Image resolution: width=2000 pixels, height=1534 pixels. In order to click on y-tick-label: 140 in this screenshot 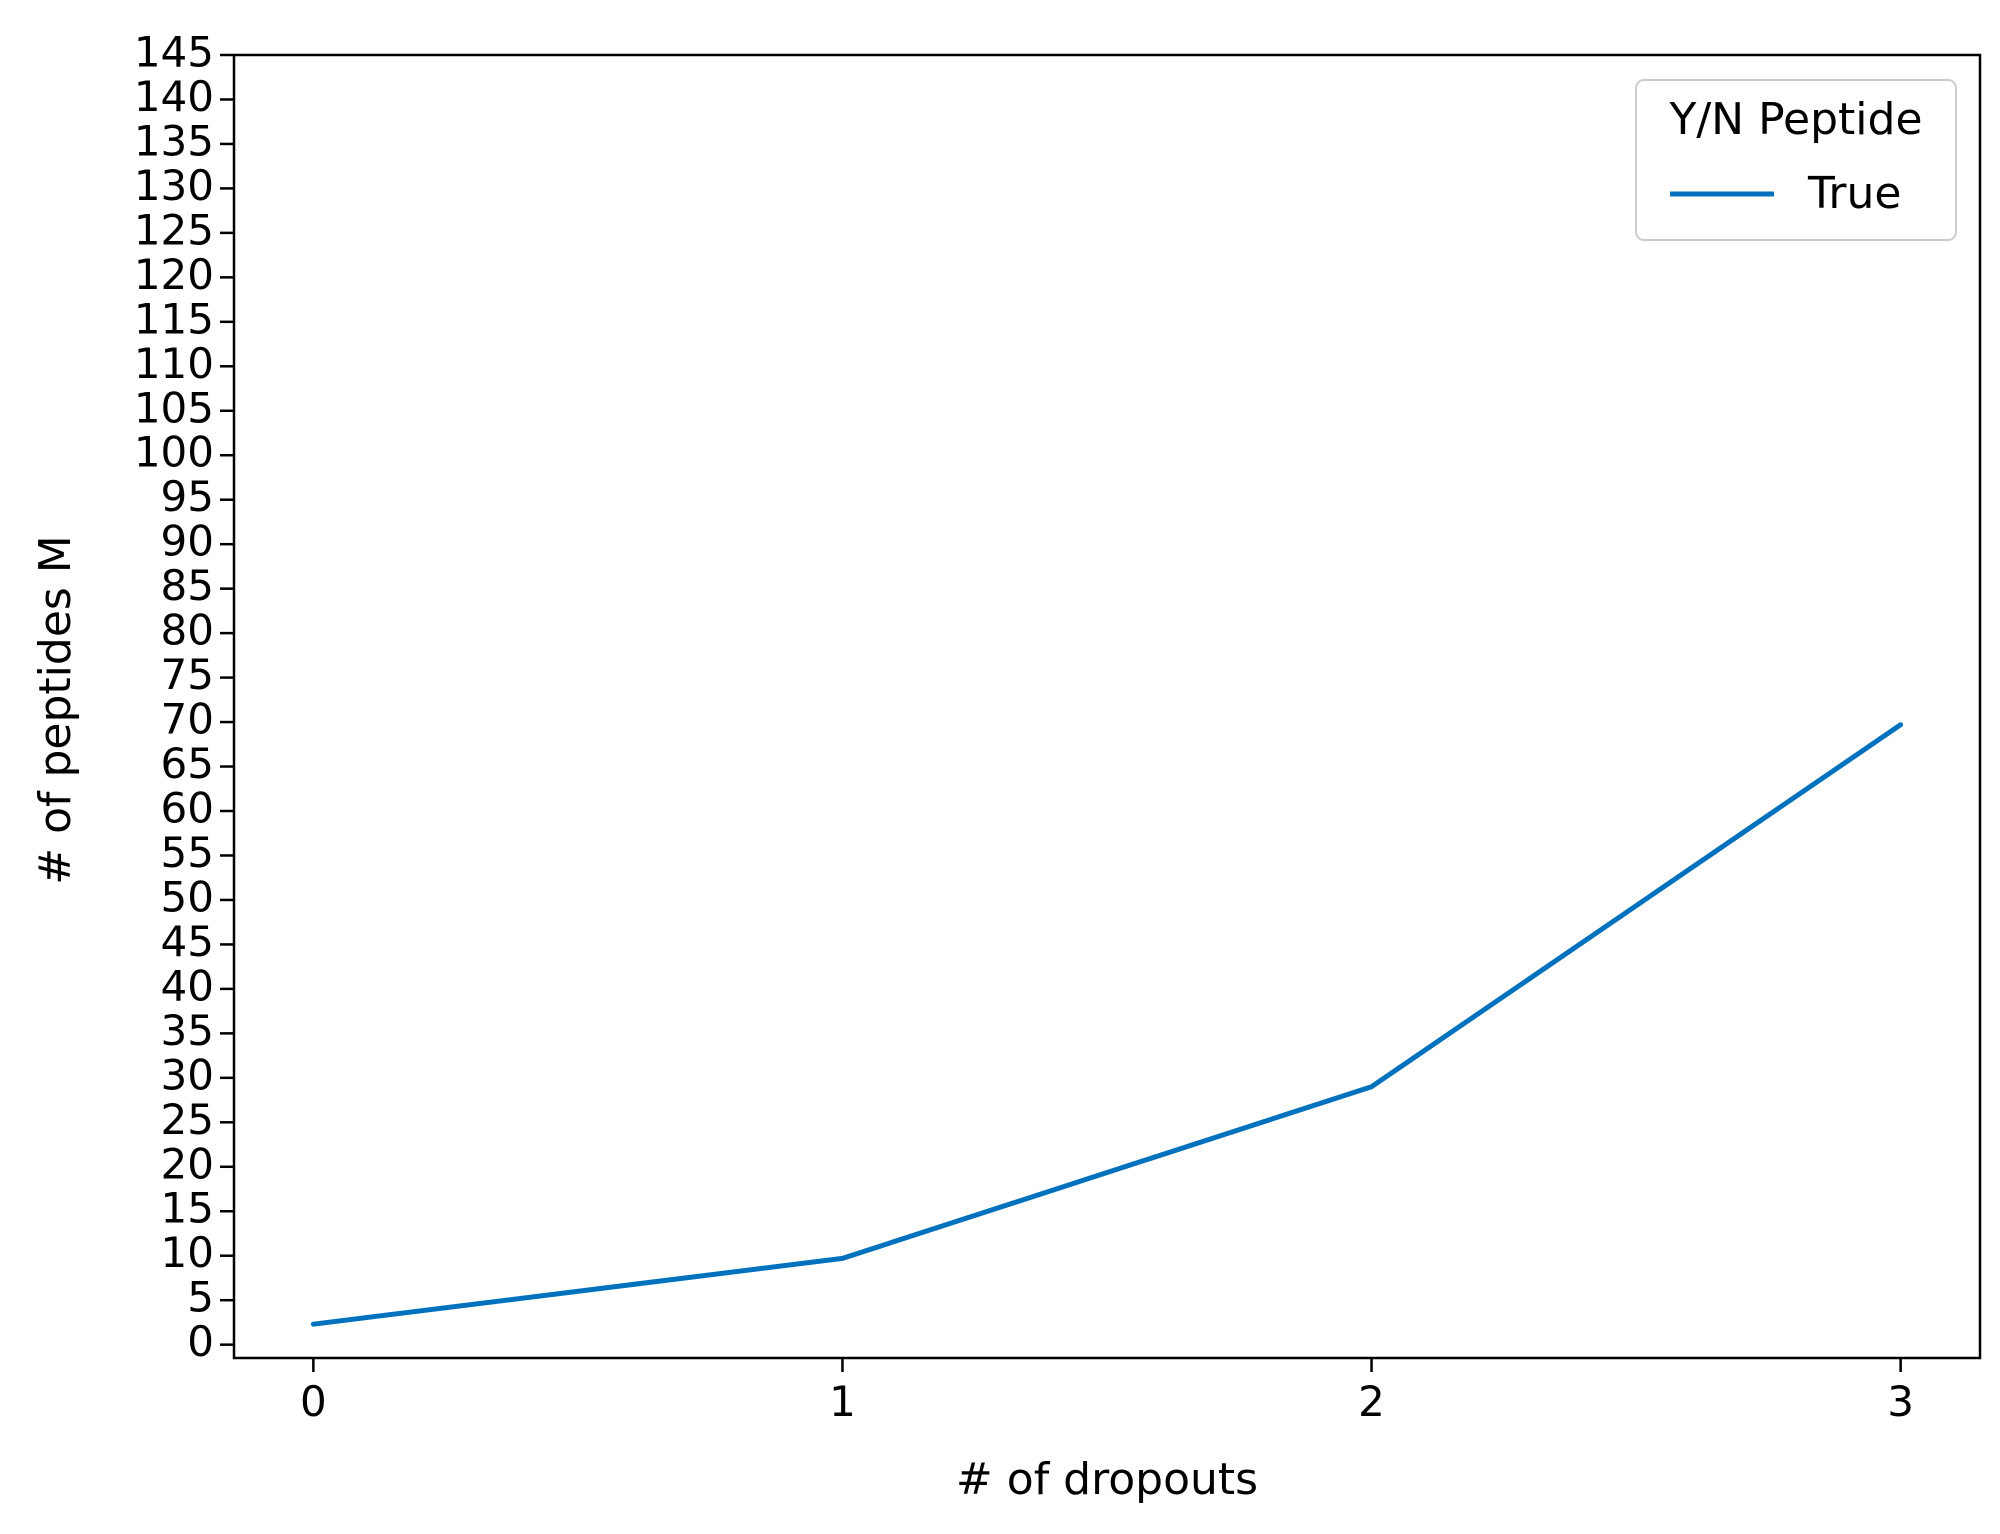, I will do `click(174, 96)`.